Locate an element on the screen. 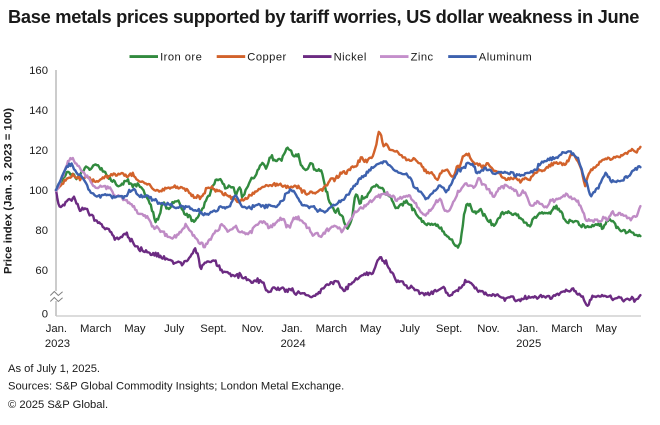 The image size is (660, 425). svg-text: 2023 is located at coordinates (57, 344).